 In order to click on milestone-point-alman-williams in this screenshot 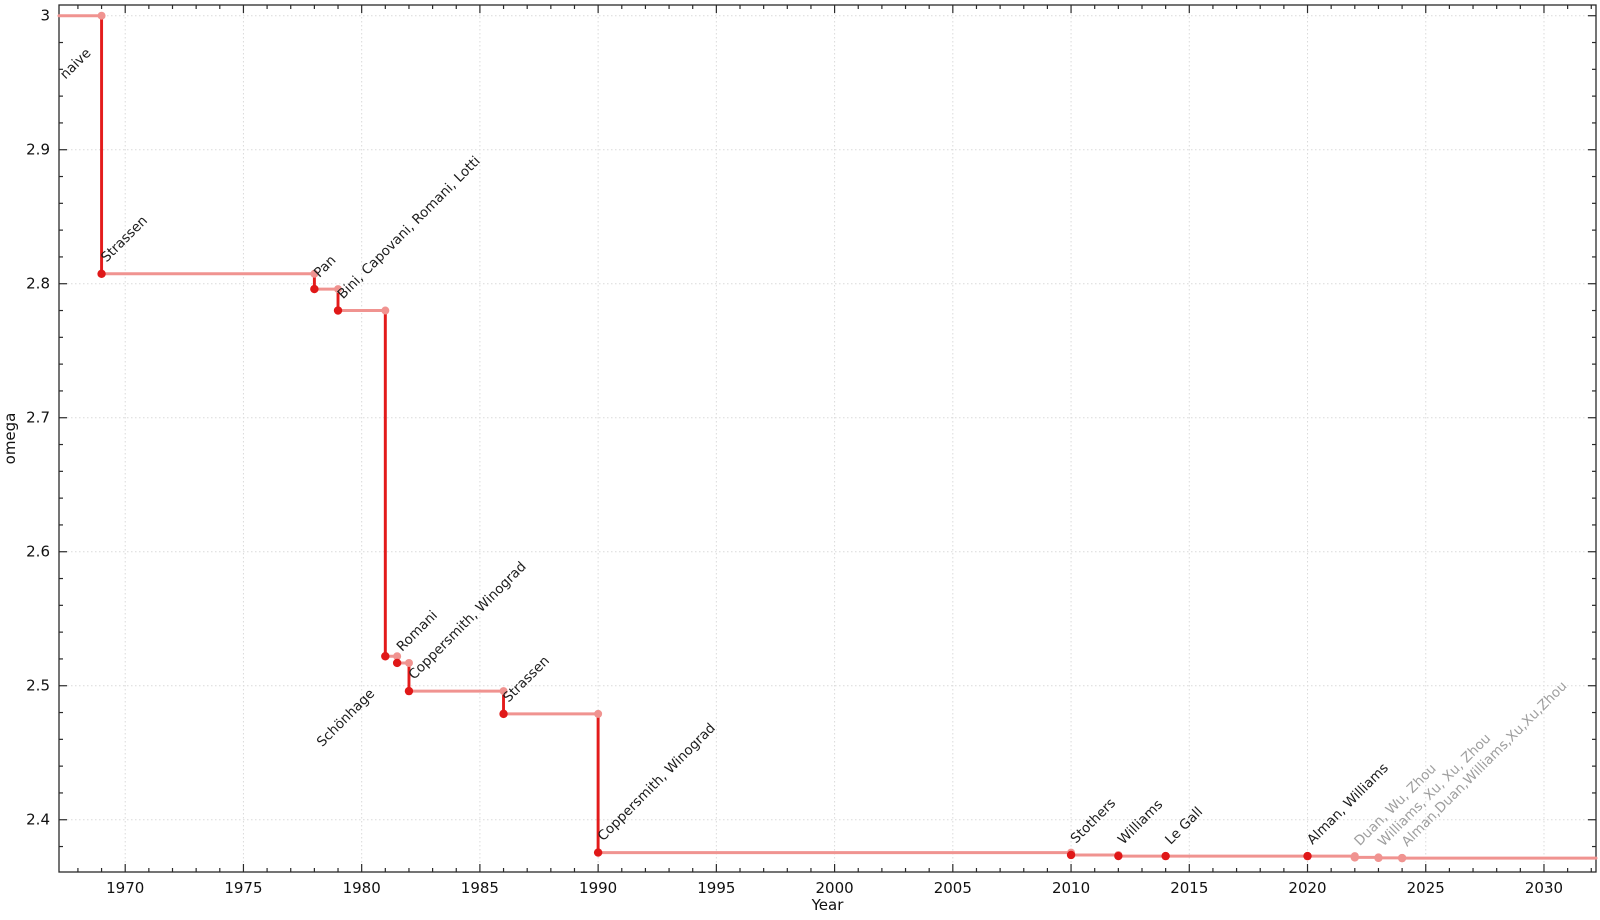, I will do `click(1307, 856)`.